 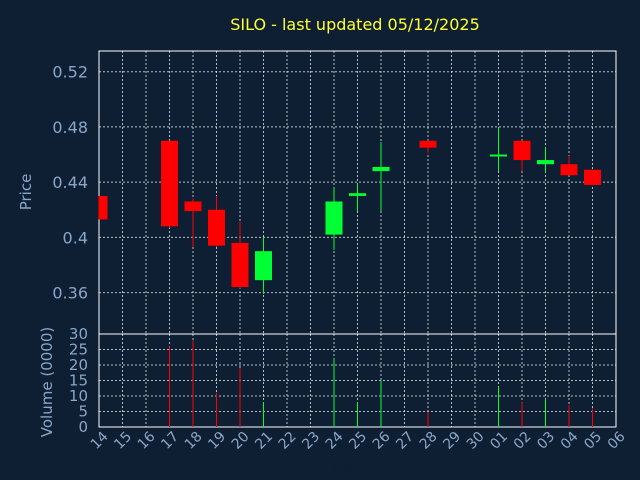 What do you see at coordinates (355, 24) in the screenshot?
I see `chart-title: SILO - last updated 05/12/2025` at bounding box center [355, 24].